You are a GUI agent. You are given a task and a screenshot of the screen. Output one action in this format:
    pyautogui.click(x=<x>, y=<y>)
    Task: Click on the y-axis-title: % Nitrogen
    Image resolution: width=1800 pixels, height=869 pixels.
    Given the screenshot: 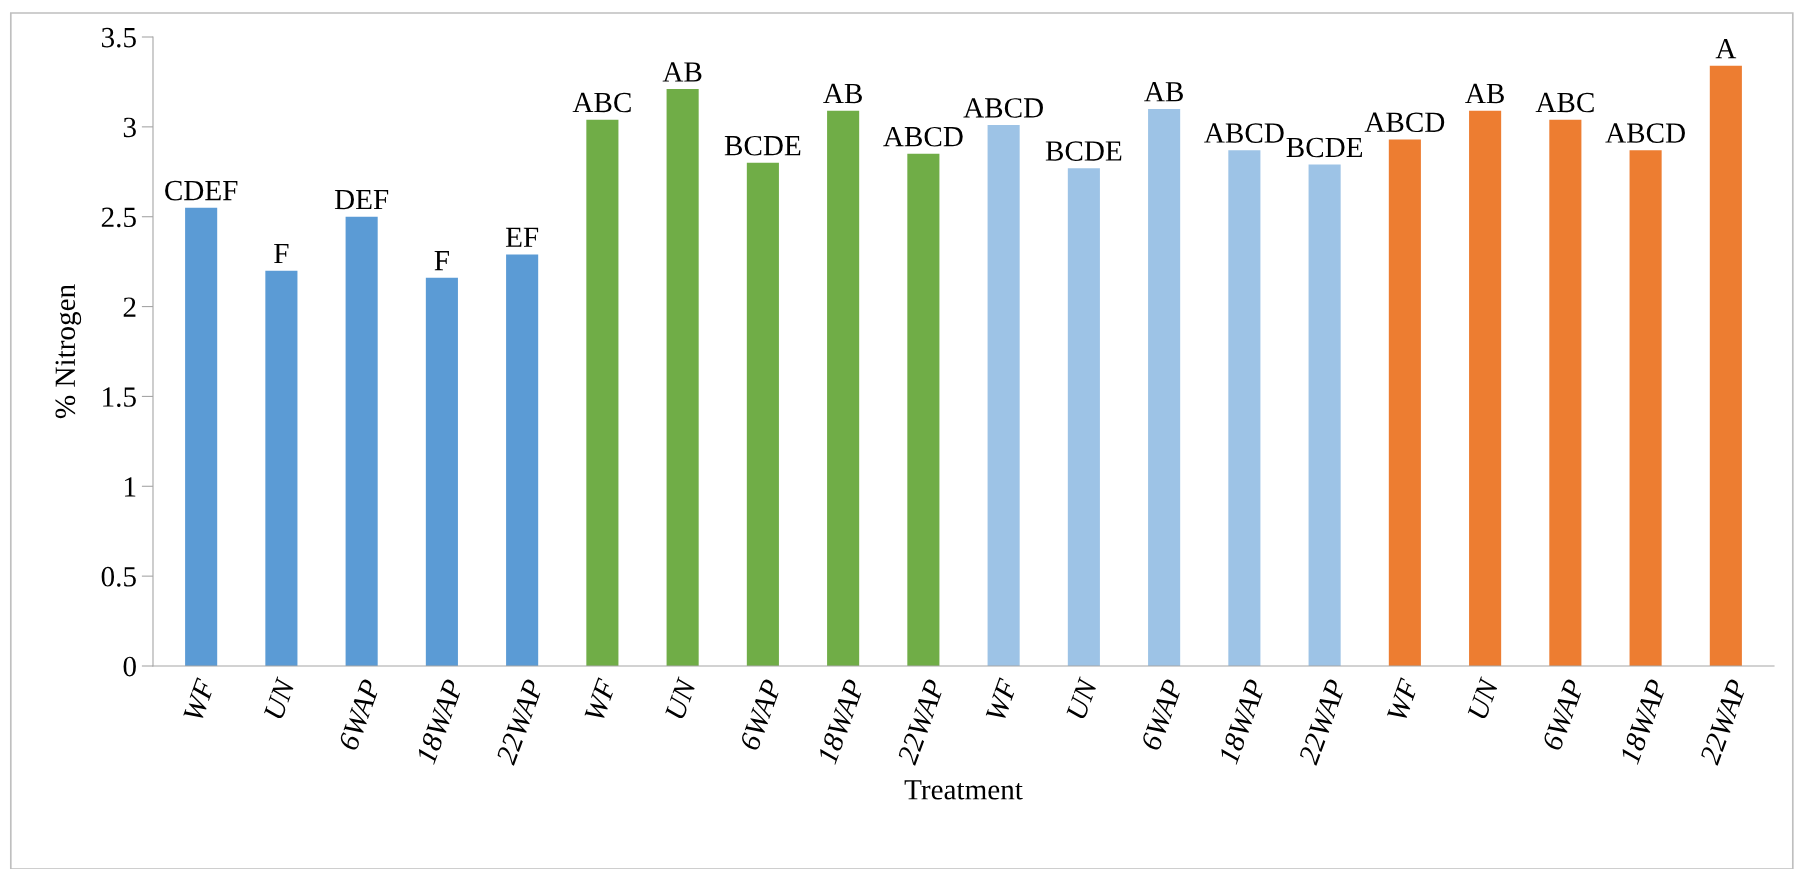 What is the action you would take?
    pyautogui.click(x=68, y=351)
    